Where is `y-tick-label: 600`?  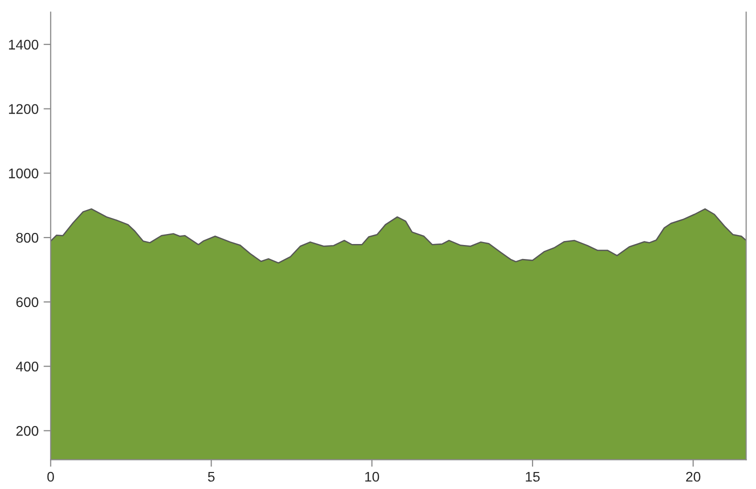
y-tick-label: 600 is located at coordinates (27, 302).